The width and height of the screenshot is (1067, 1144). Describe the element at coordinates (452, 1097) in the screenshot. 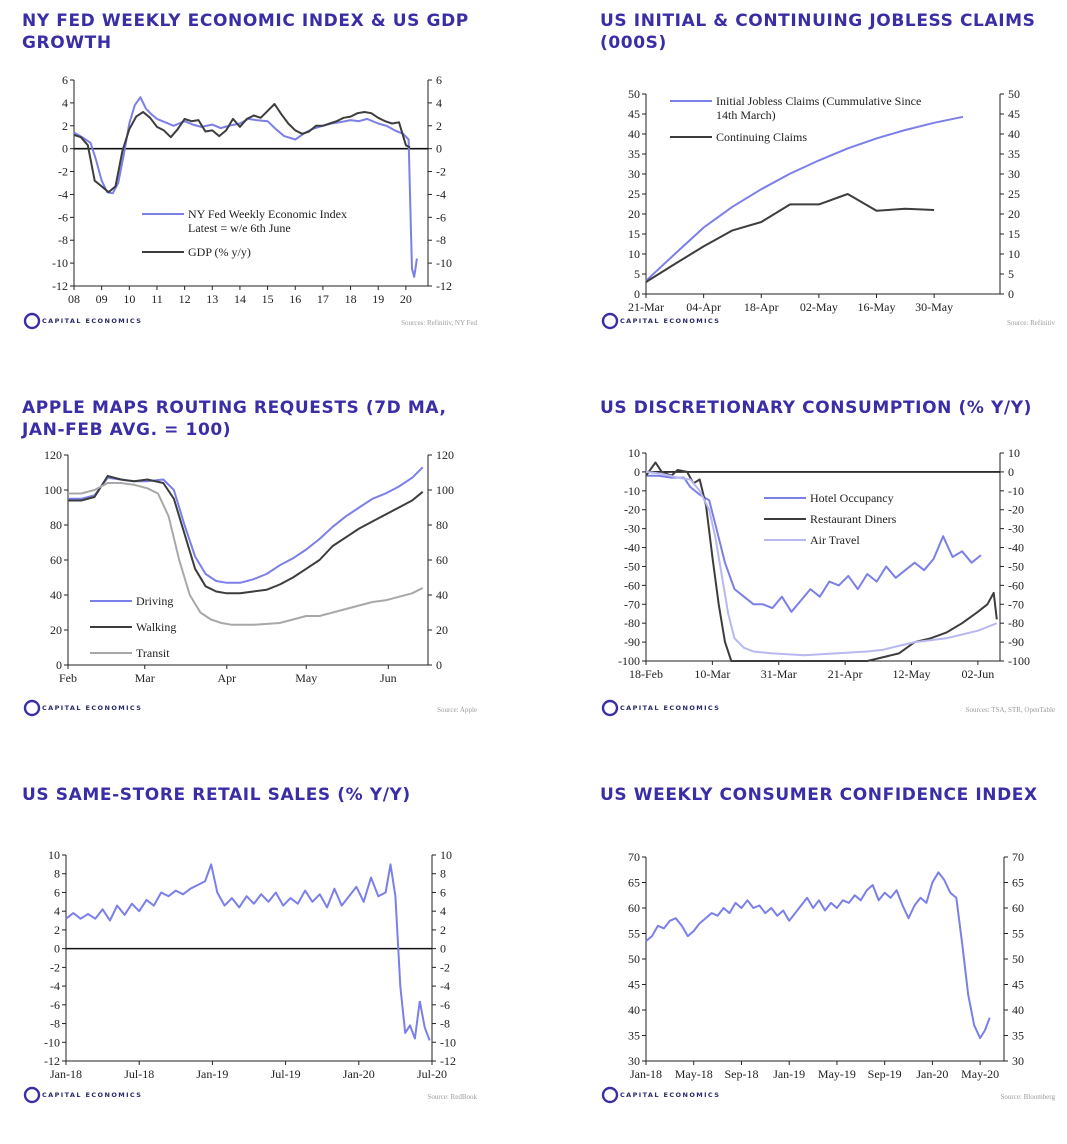

I see `source-note: Source: RedBook` at that location.